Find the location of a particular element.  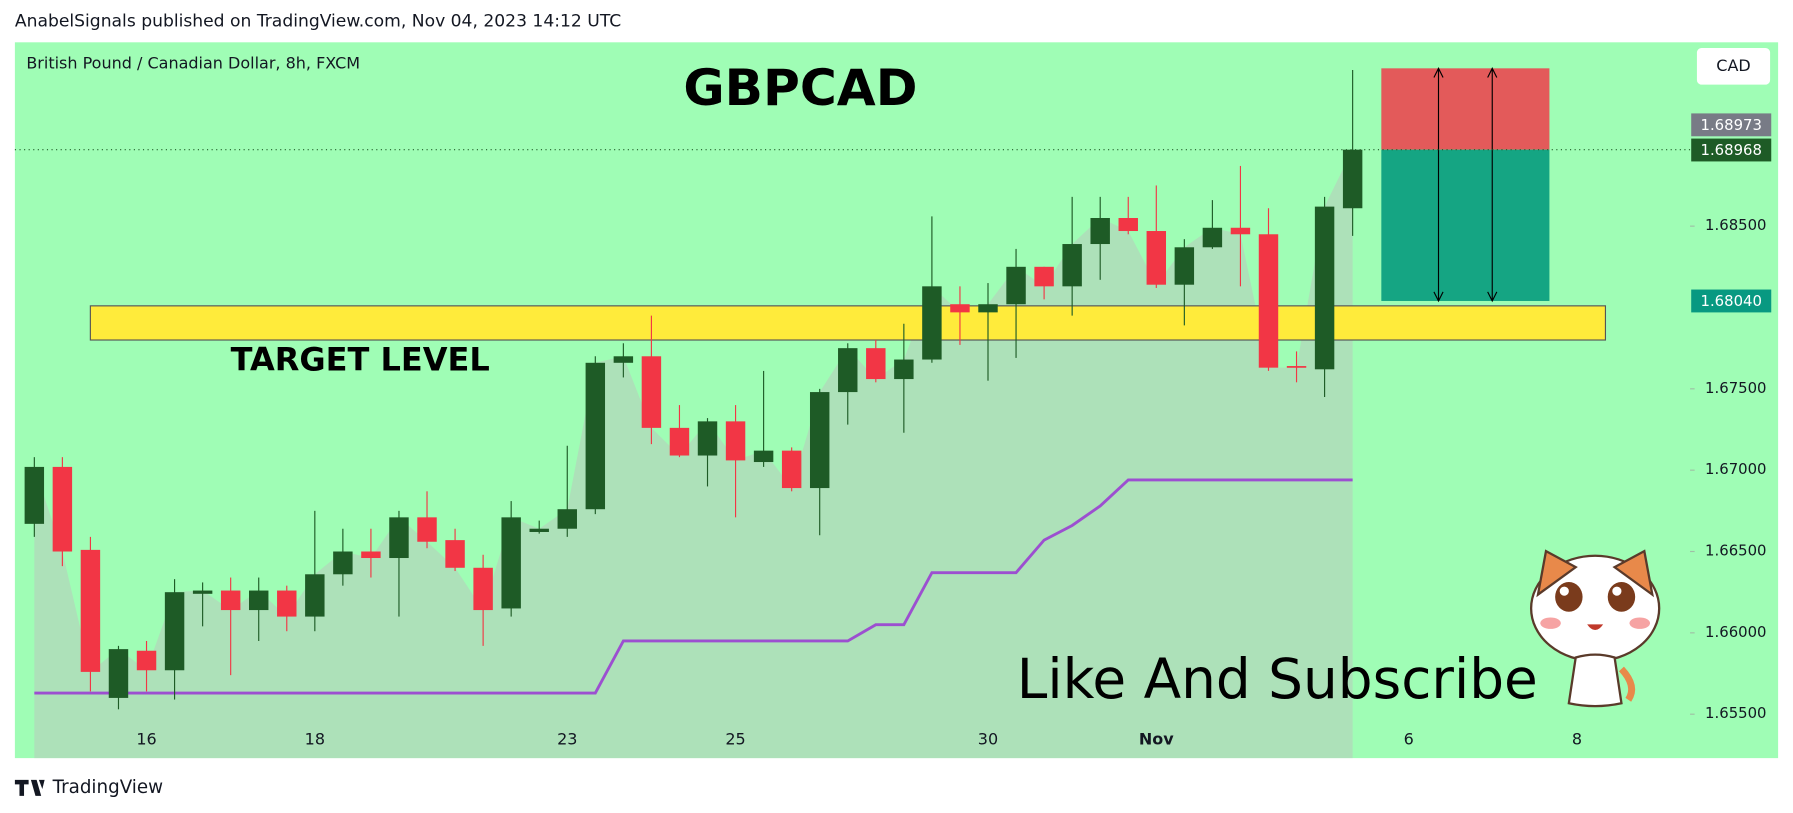

x-tick-label: 18 is located at coordinates (315, 738).